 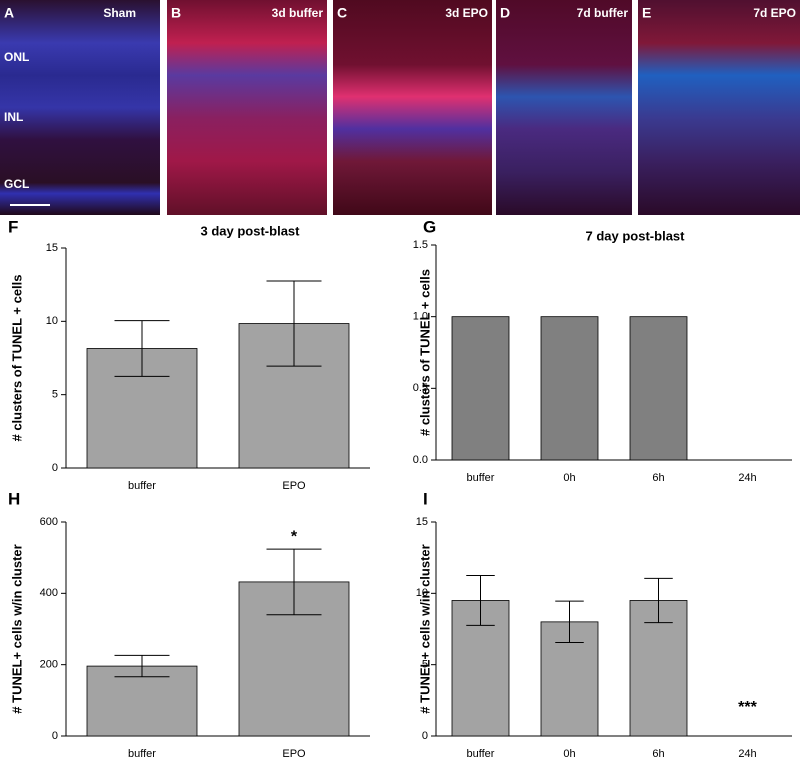 I want to click on panel-letter: D, so click(x=505, y=13).